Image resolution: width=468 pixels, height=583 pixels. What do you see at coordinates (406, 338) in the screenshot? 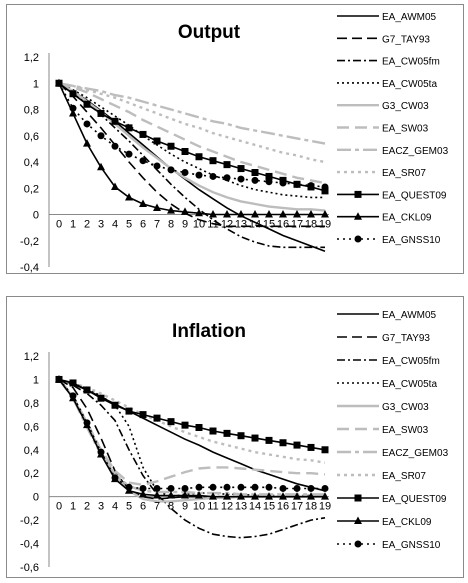
I see `legend-label: G7_TAY93` at bounding box center [406, 338].